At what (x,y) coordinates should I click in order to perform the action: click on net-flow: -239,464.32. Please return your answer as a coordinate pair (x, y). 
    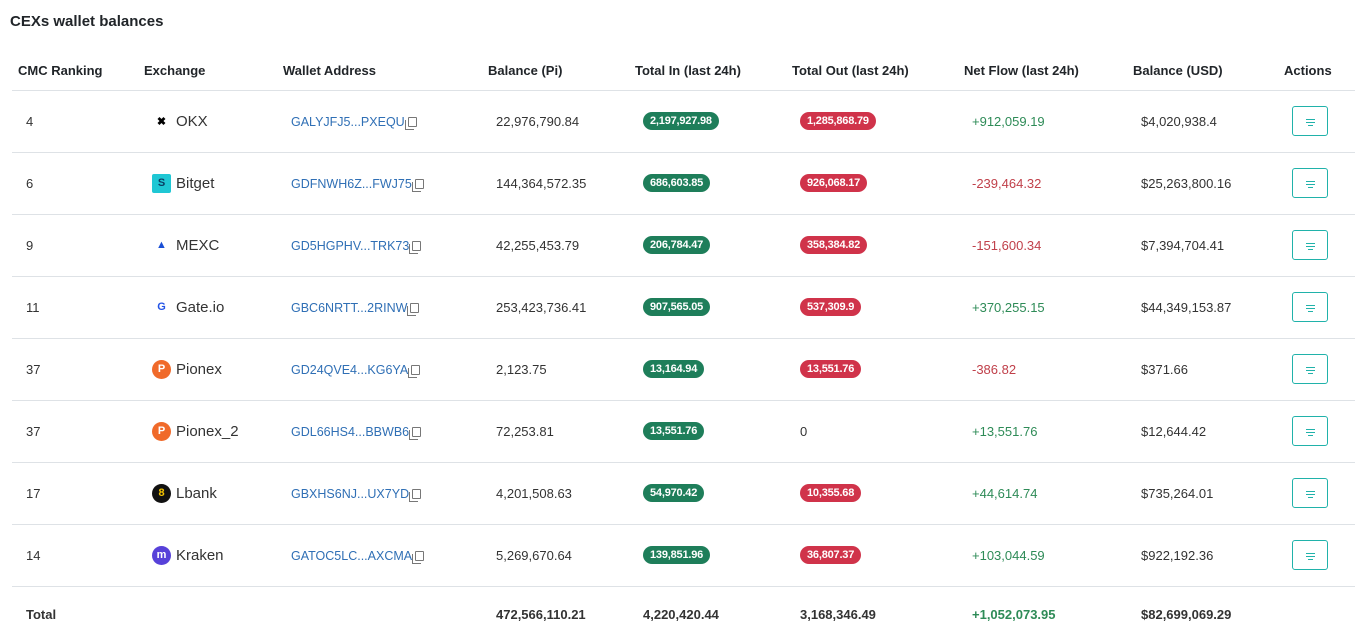
    Looking at the image, I should click on (1042, 183).